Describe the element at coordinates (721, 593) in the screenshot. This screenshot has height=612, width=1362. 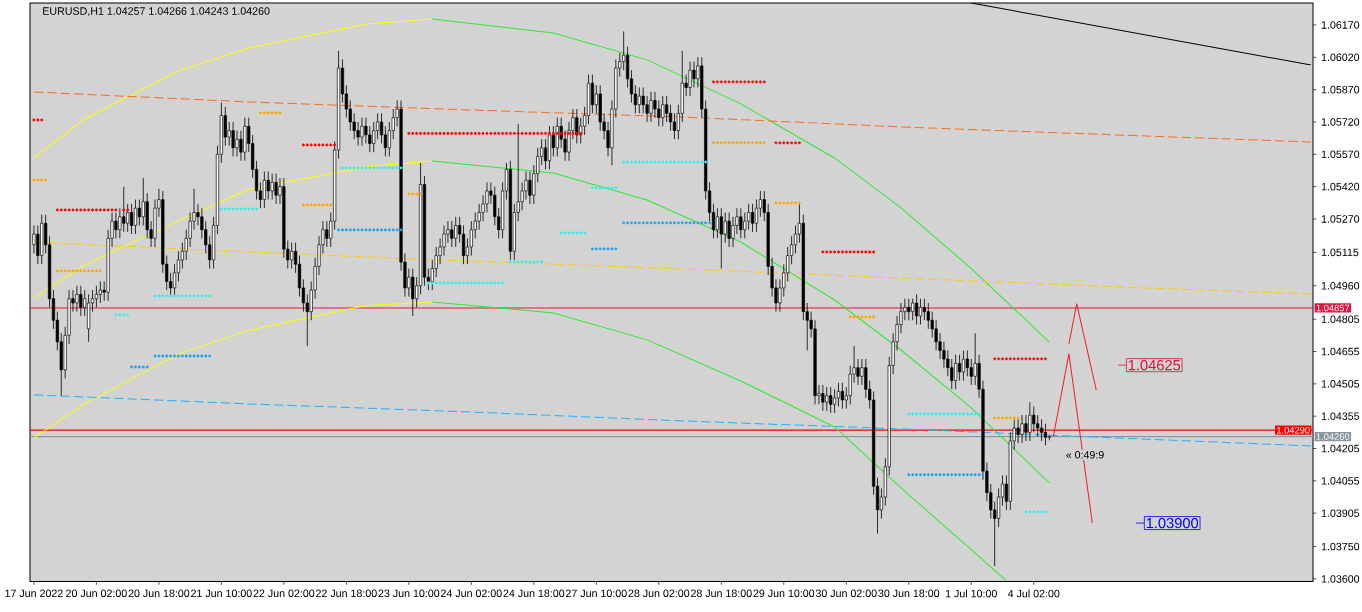
I see `x-tick-label: 28 Jun 18:00` at that location.